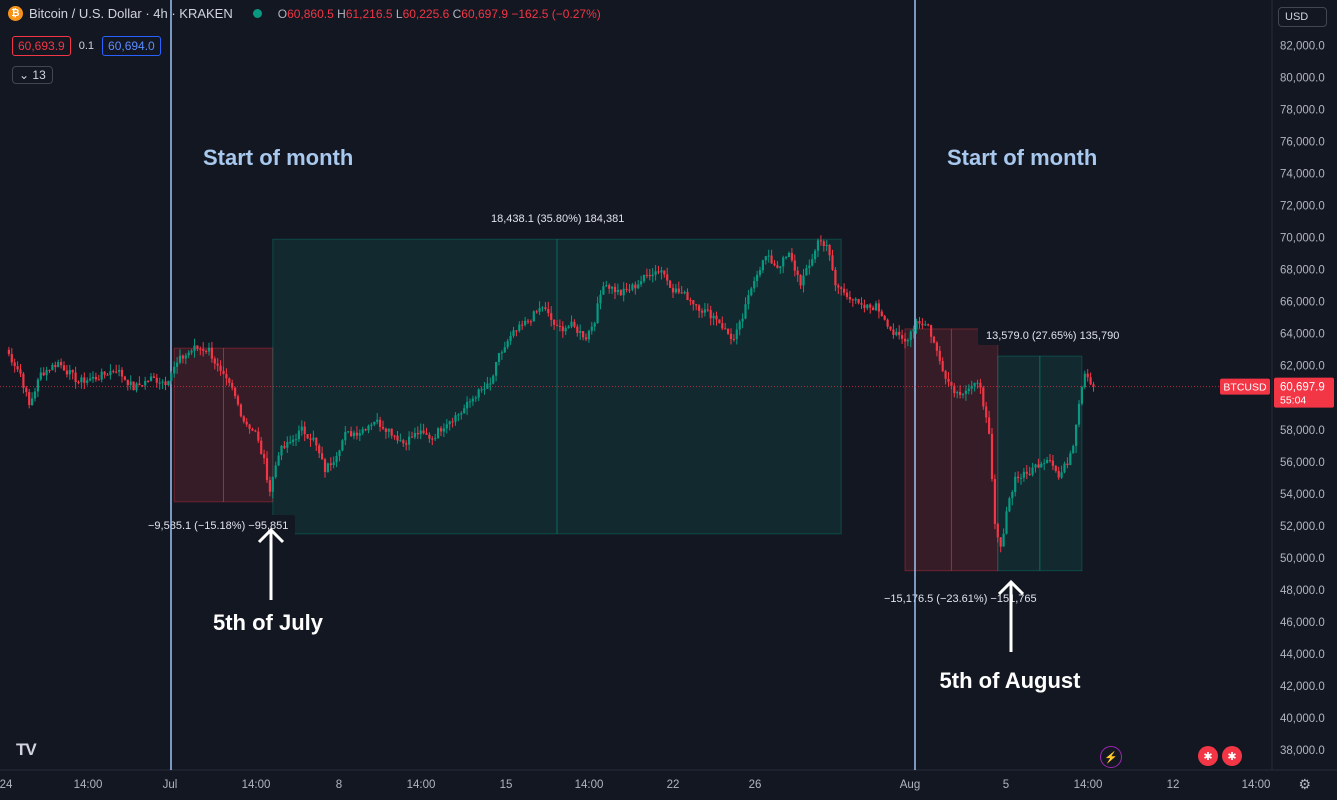 Image resolution: width=1337 pixels, height=800 pixels. Describe the element at coordinates (32, 75) in the screenshot. I see `indicators-toggle: ⌄ 13` at that location.